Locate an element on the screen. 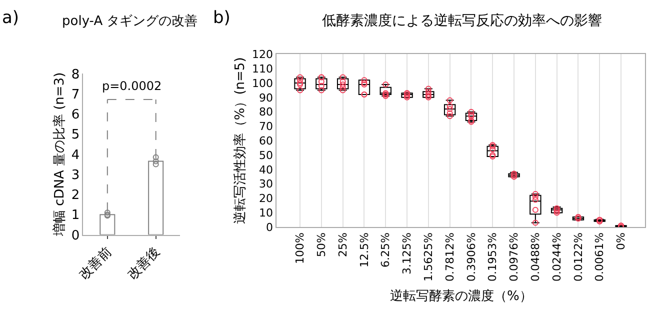 Image resolution: width=650 pixels, height=320 pixels. x-tick-label: 0.1953% is located at coordinates (493, 257).